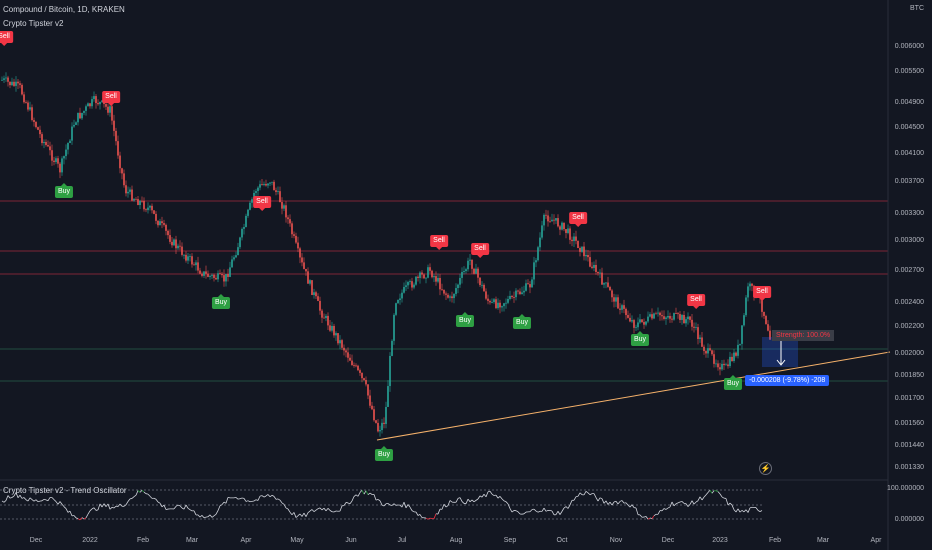  What do you see at coordinates (765, 468) in the screenshot?
I see `lightning-icon: ⚡` at bounding box center [765, 468].